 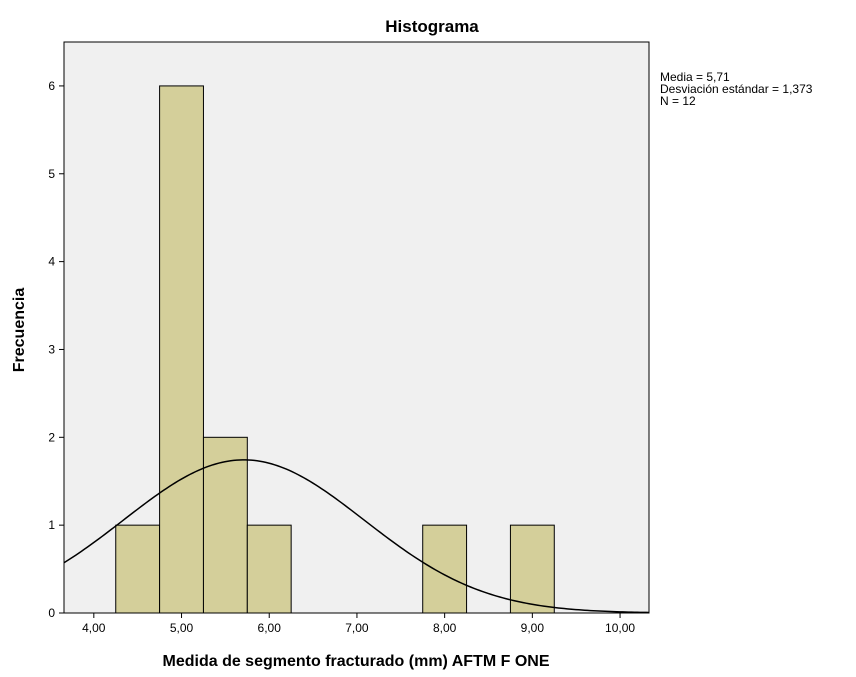 I want to click on y-tick-label-6: 6, so click(x=51, y=86).